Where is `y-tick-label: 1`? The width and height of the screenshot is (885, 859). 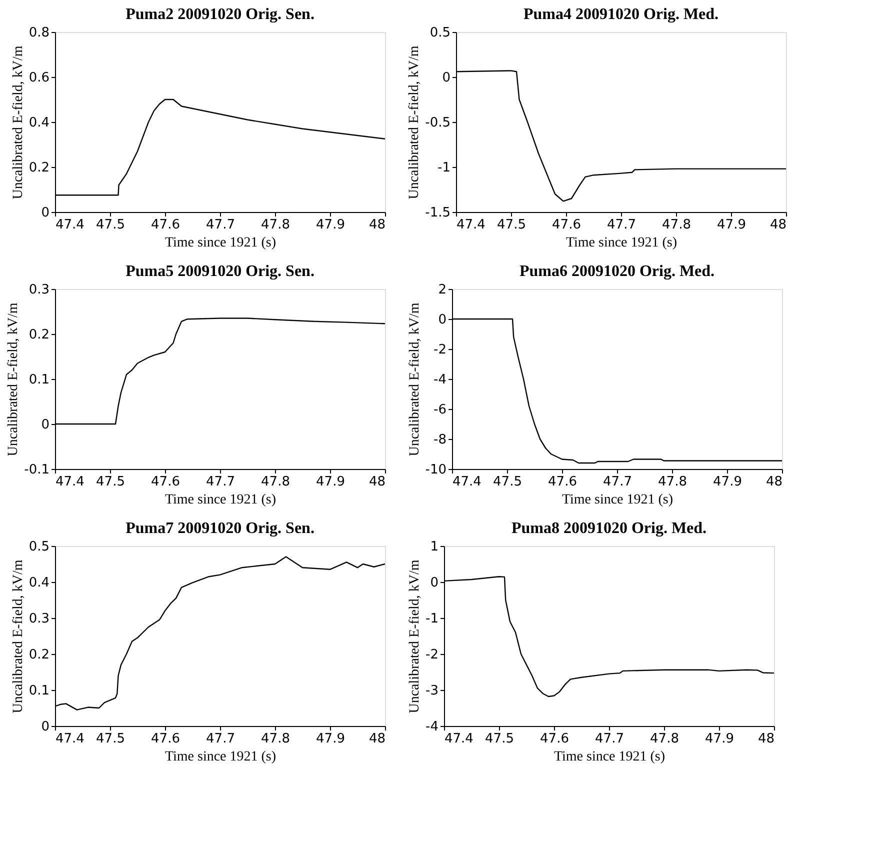
y-tick-label: 1 is located at coordinates (434, 547).